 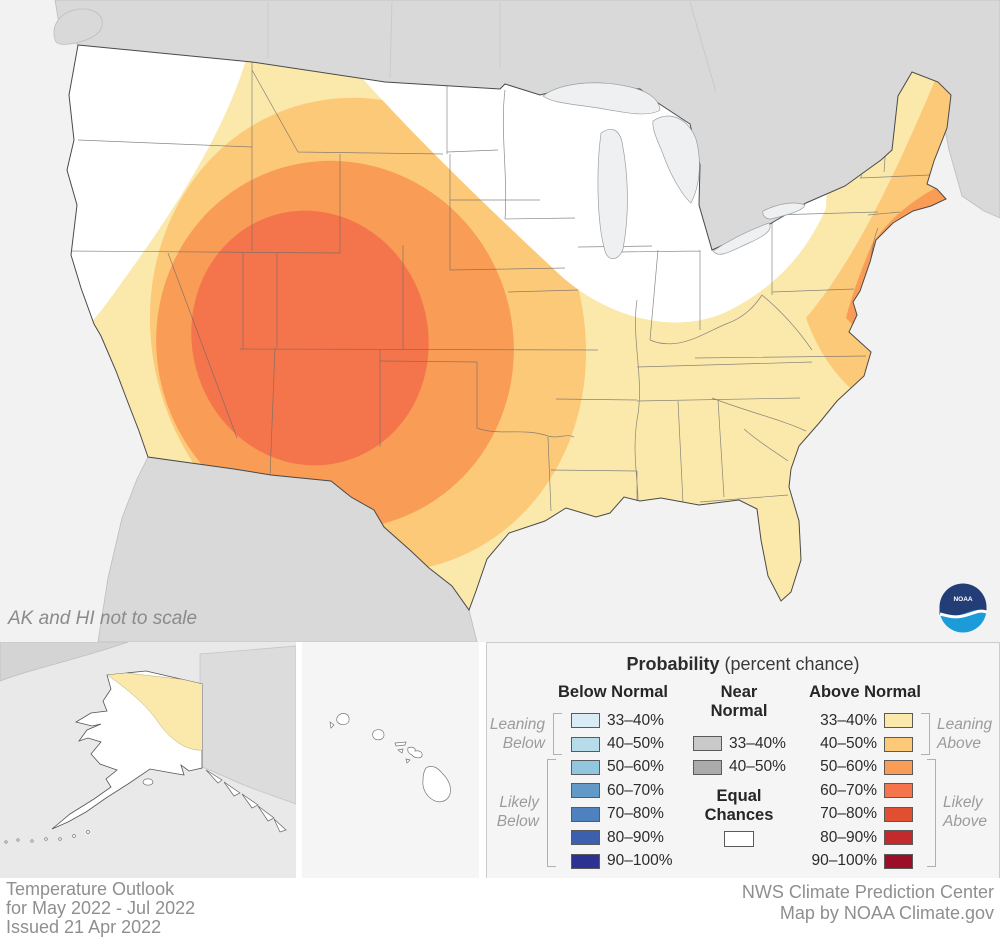 I want to click on legend-row: 60–70%, so click(x=622, y=790).